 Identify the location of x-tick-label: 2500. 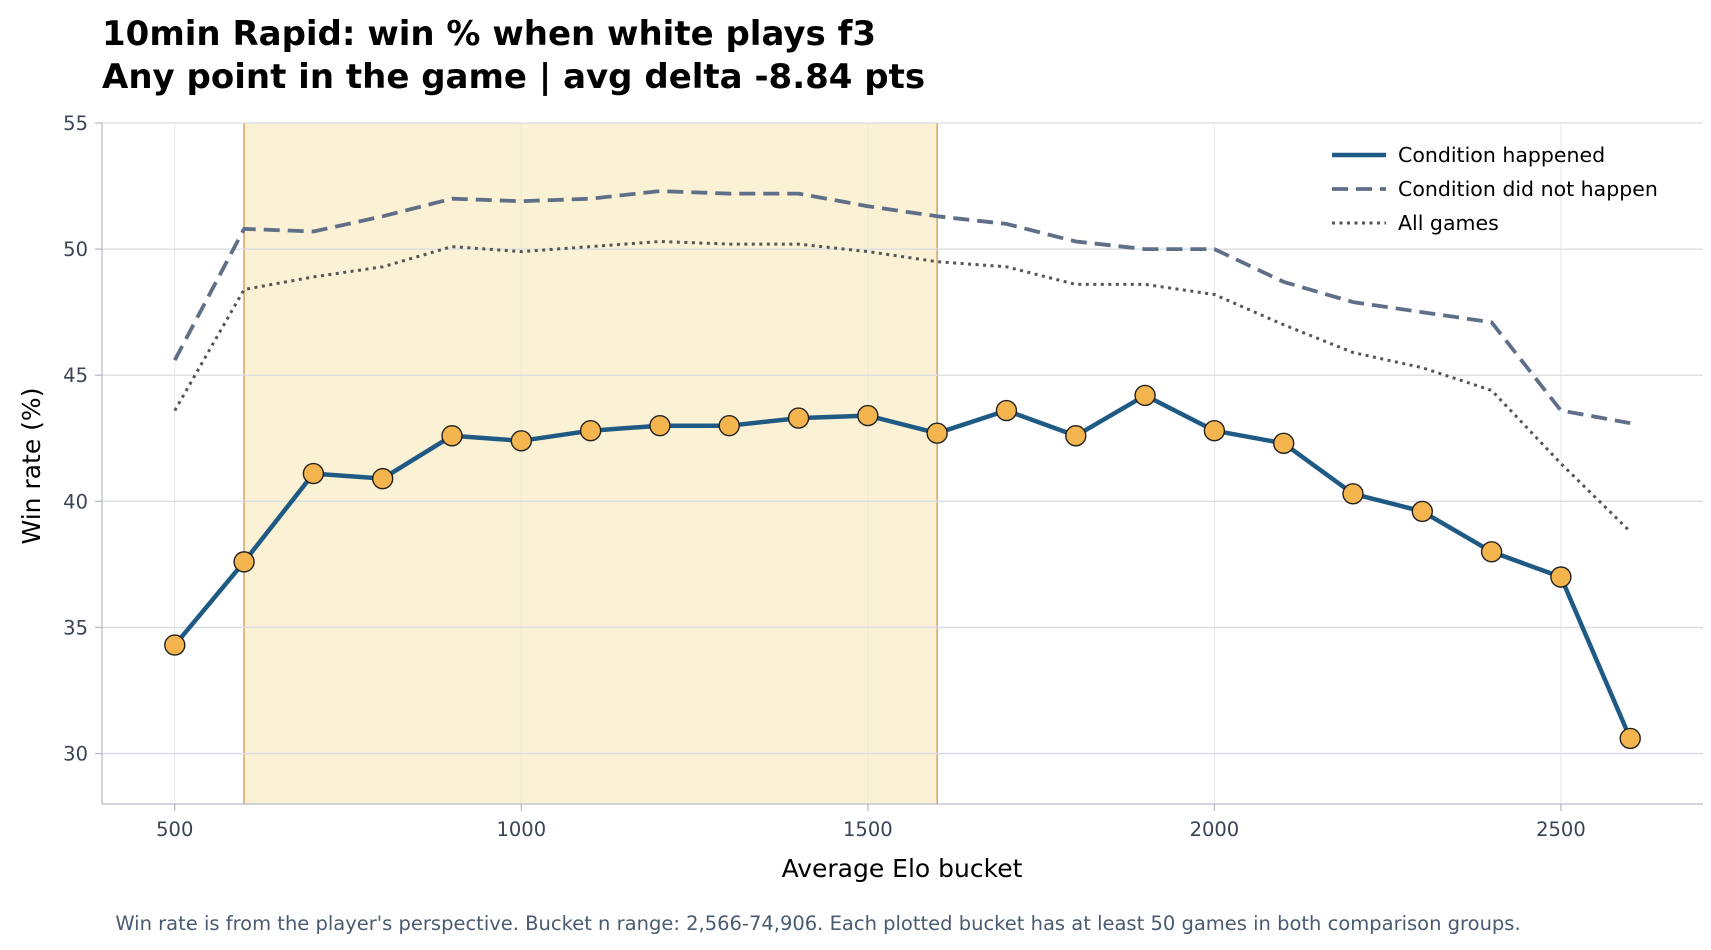
(1561, 829).